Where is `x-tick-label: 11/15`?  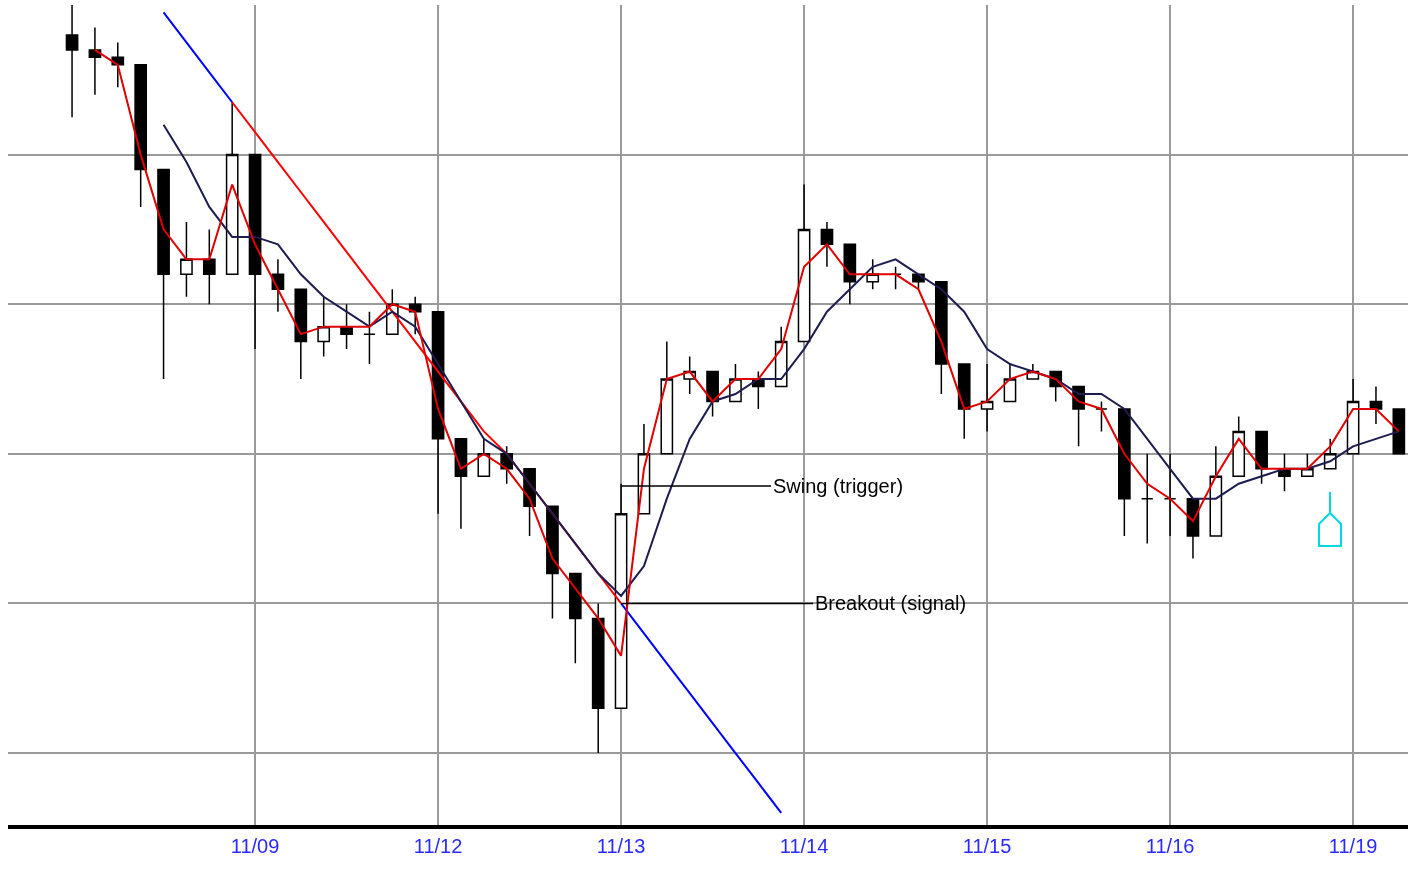
x-tick-label: 11/15 is located at coordinates (987, 846).